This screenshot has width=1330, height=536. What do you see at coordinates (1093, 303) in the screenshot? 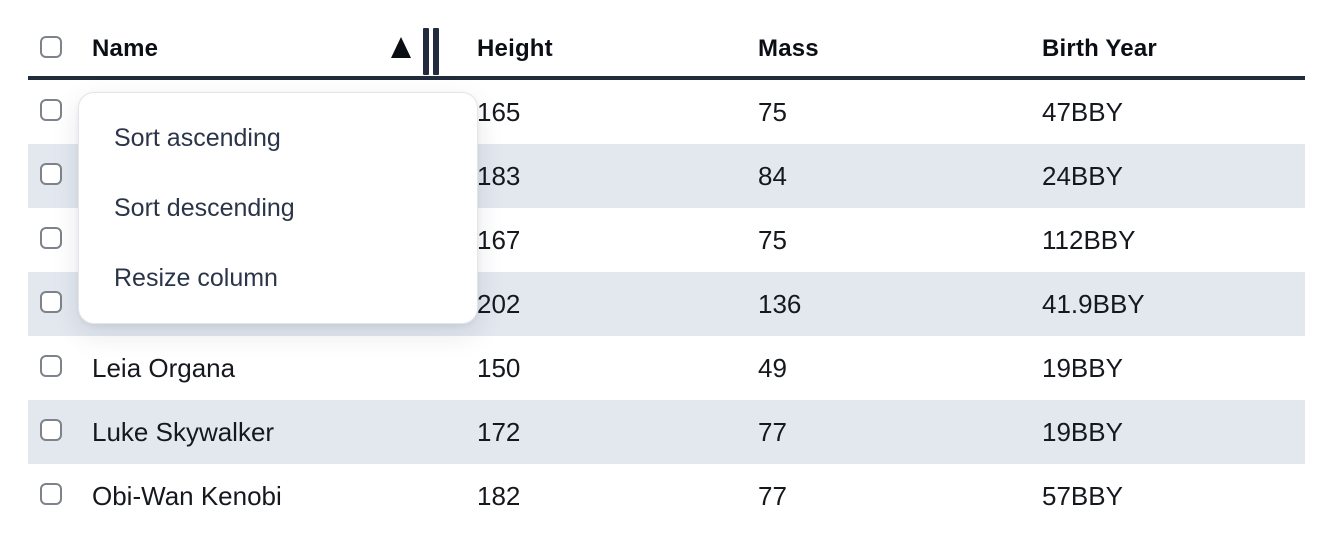
I see `cell-birth-year: 41.9BBY` at bounding box center [1093, 303].